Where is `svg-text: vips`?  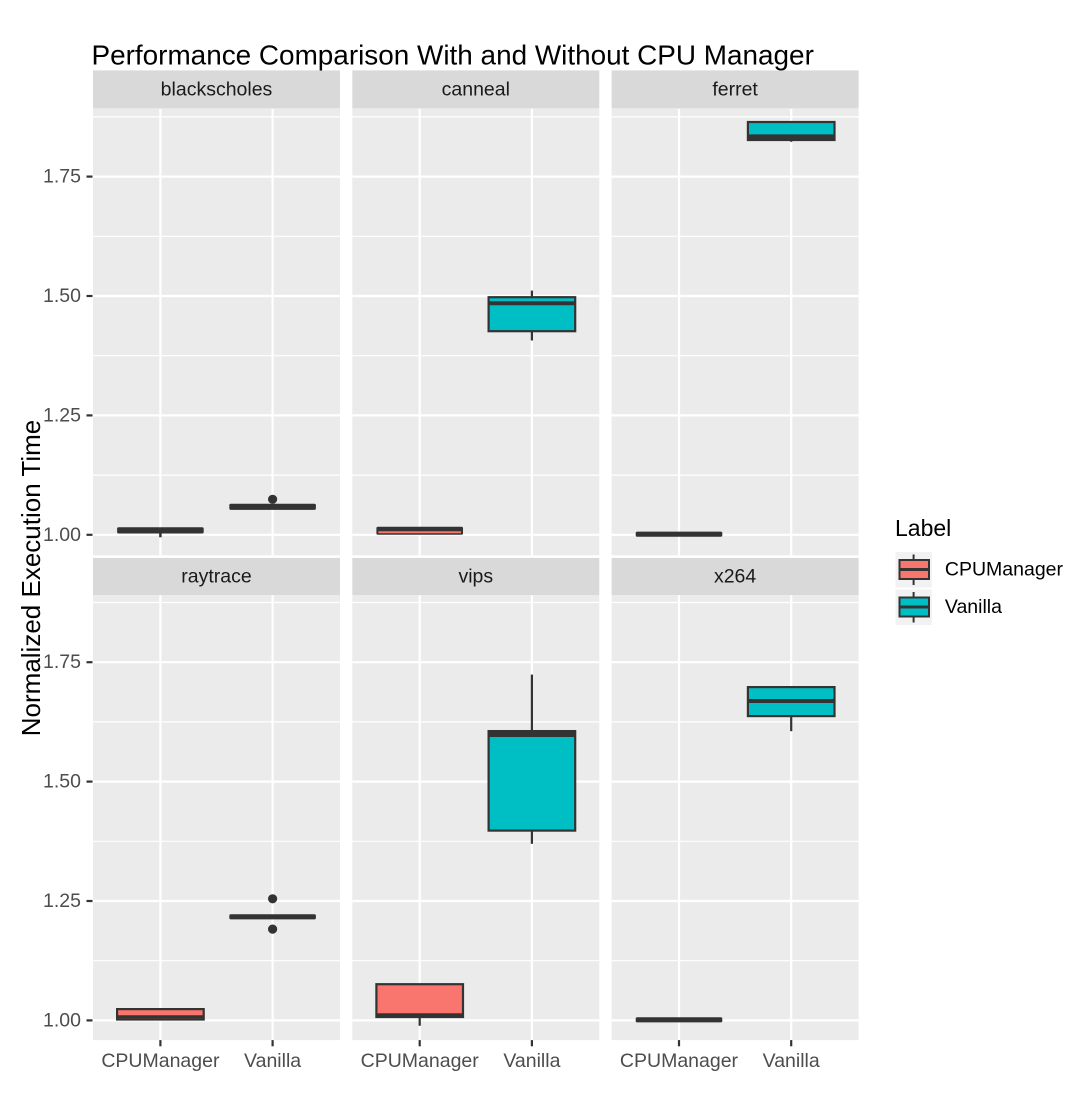
svg-text: vips is located at coordinates (475, 577).